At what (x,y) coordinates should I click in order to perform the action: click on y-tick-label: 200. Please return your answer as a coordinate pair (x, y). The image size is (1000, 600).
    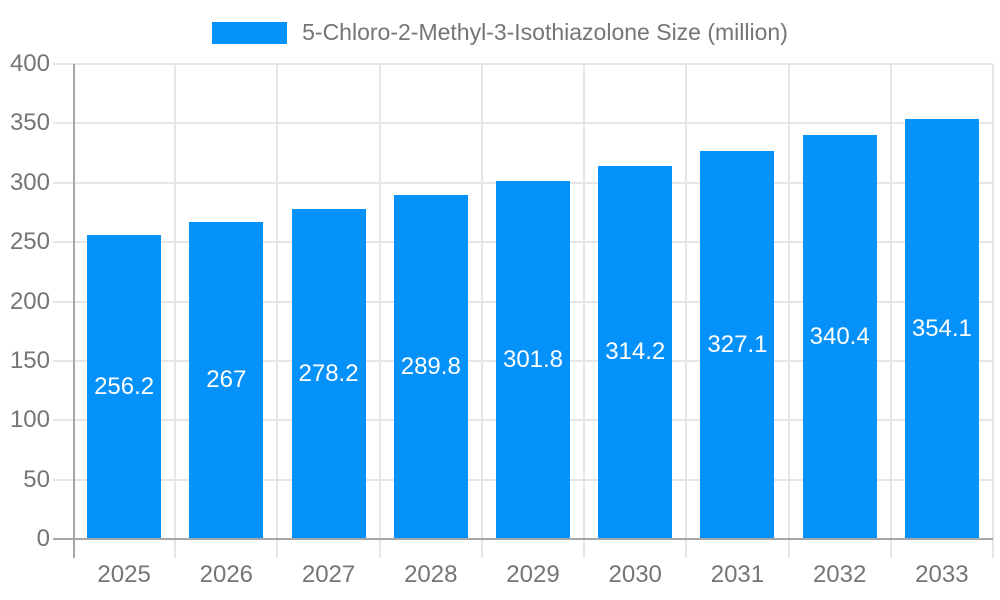
    Looking at the image, I should click on (29, 301).